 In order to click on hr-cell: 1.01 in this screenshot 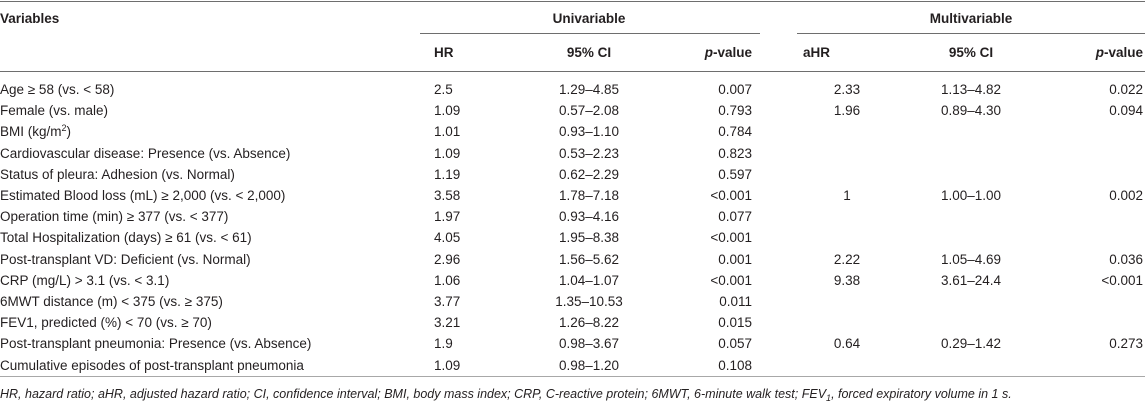, I will do `click(447, 131)`.